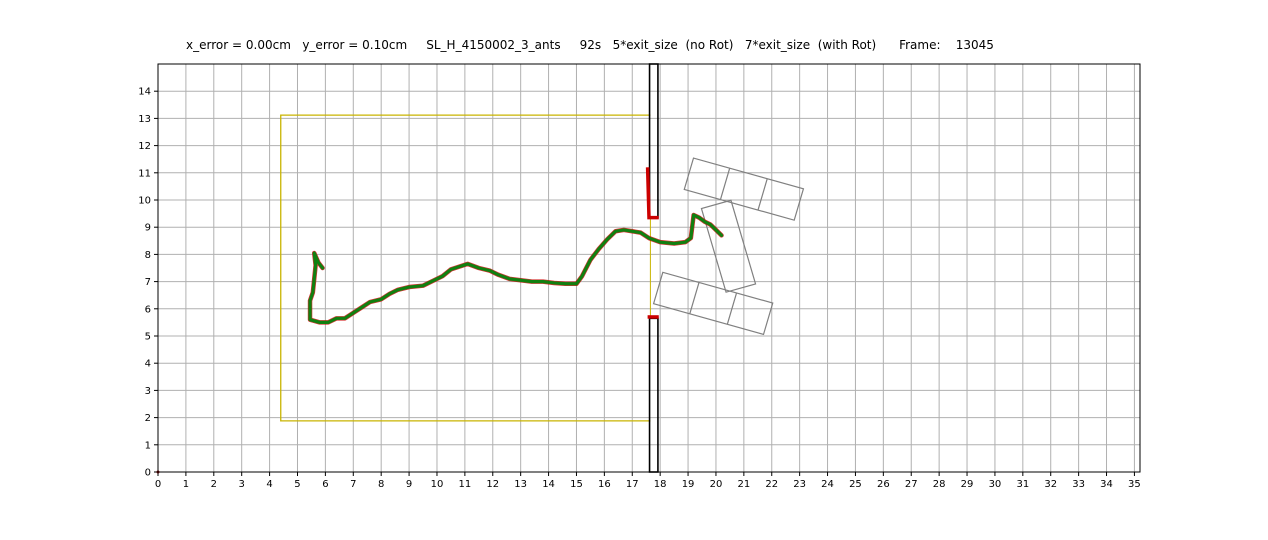  Describe the element at coordinates (186, 484) in the screenshot. I see `x-tick-label: 1` at that location.